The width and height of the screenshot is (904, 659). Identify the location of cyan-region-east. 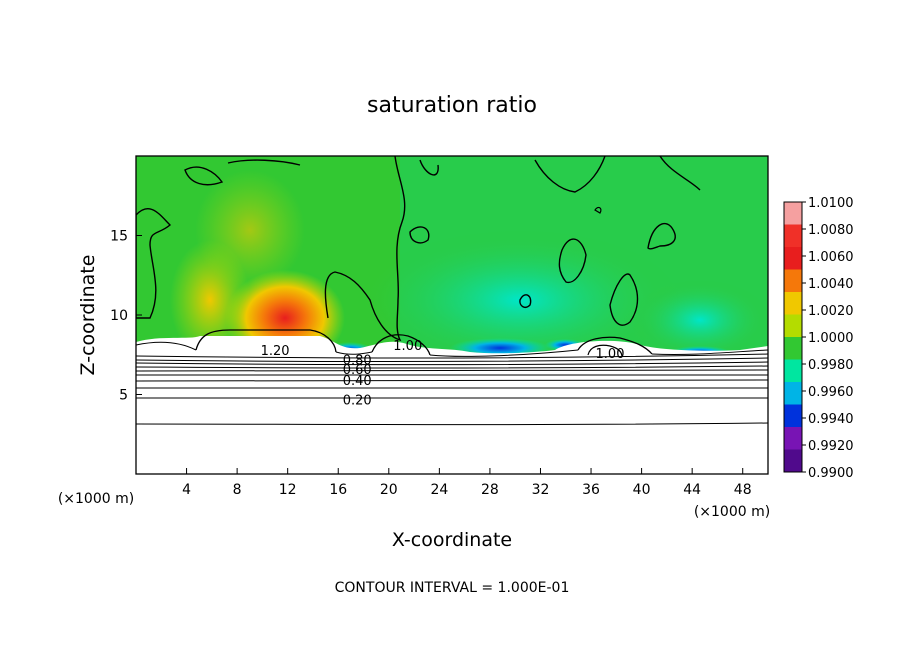
(699, 319).